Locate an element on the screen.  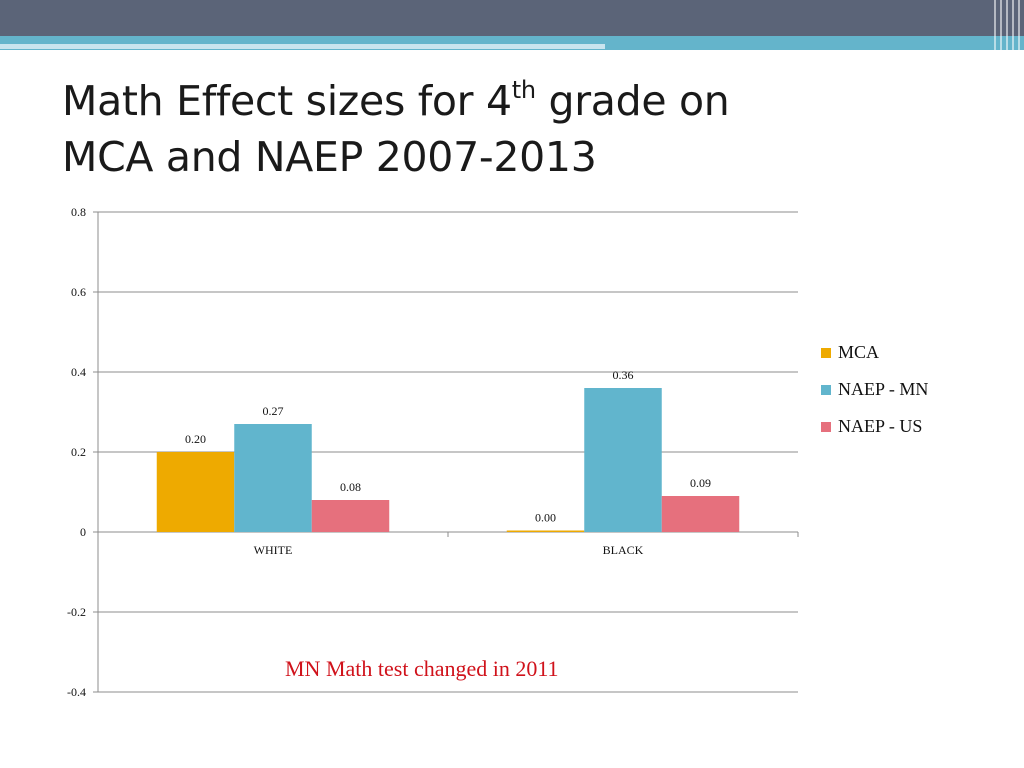
data-label: 0.09 is located at coordinates (700, 483).